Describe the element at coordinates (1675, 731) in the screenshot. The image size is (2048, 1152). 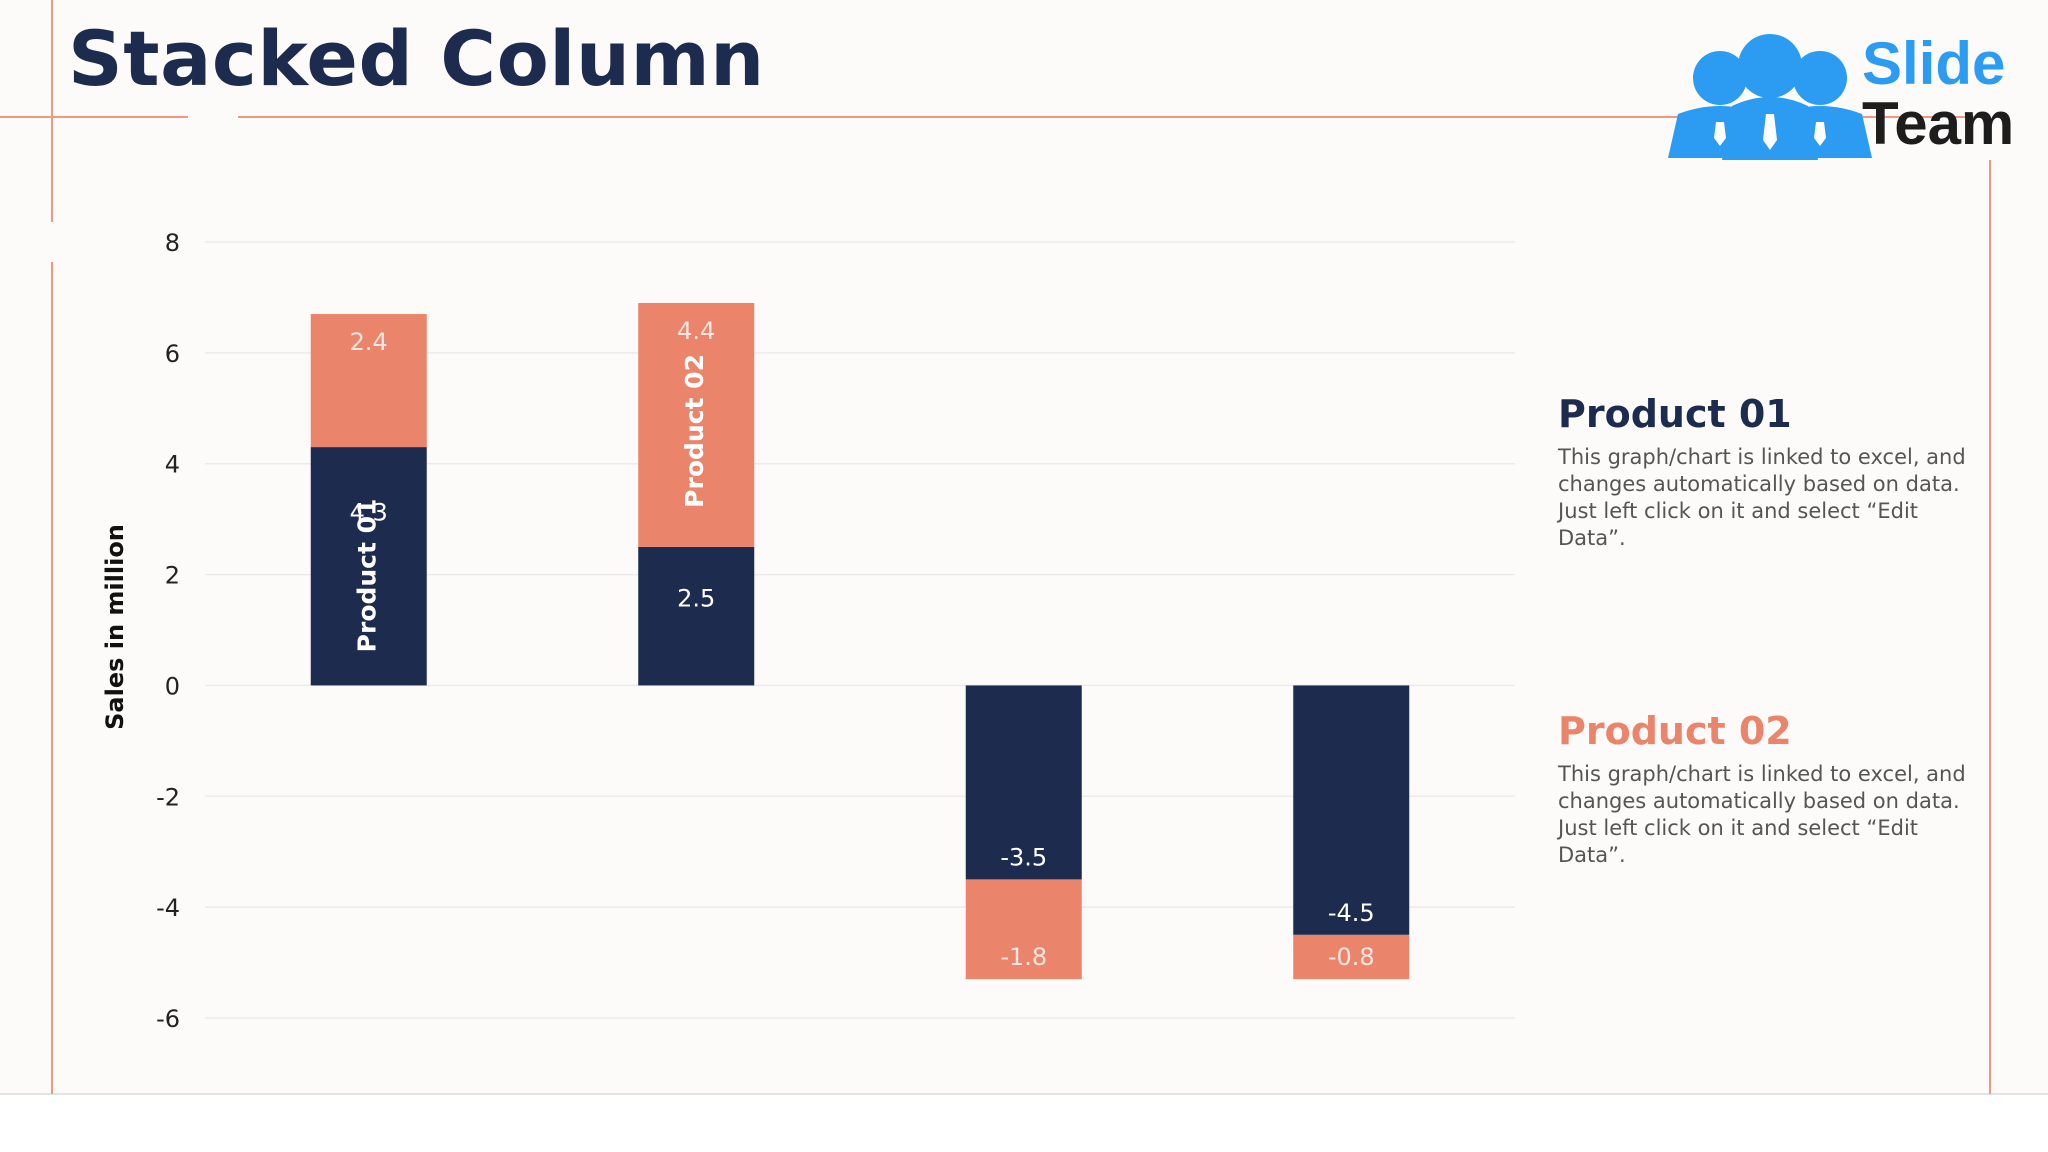
I see `product-02-title: Product 02` at that location.